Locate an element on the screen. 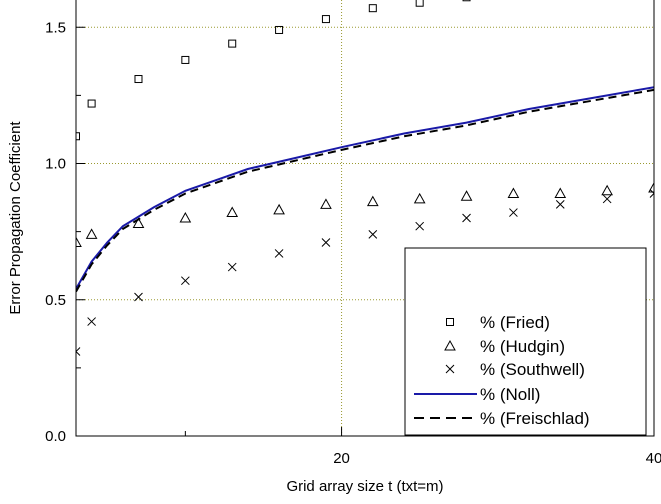 This screenshot has height=504, width=661. y-tick-label: 0.0 is located at coordinates (55, 436).